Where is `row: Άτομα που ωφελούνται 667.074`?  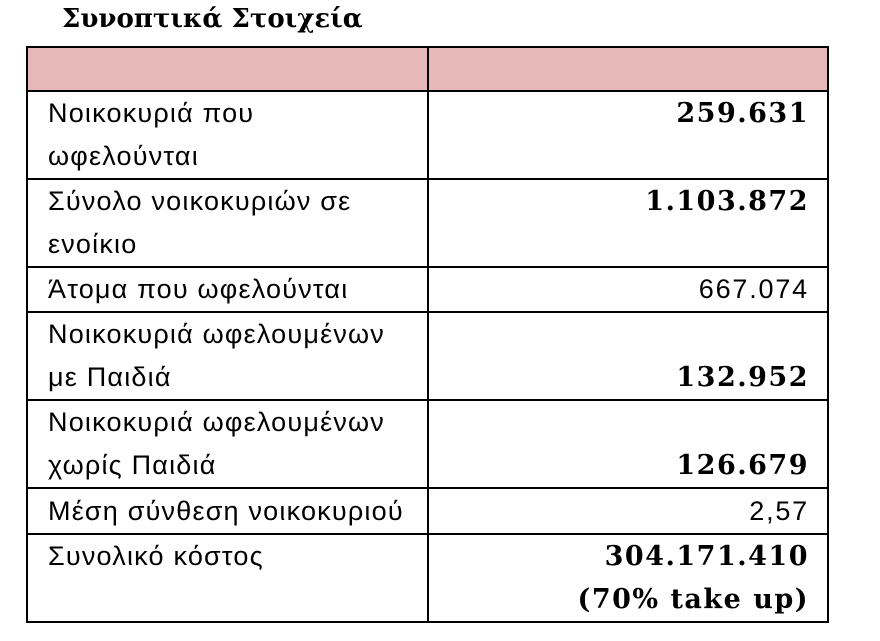 row: Άτομα που ωφελούνται 667.074 is located at coordinates (427, 289).